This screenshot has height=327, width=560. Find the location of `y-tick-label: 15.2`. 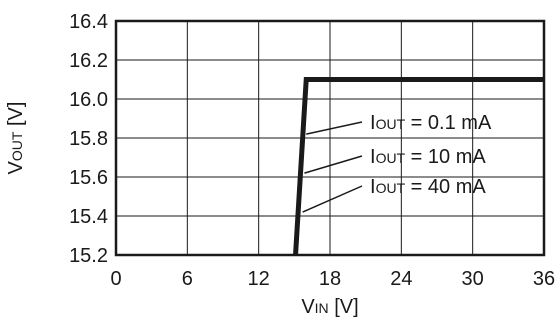

y-tick-label: 15.2 is located at coordinates (88, 256).